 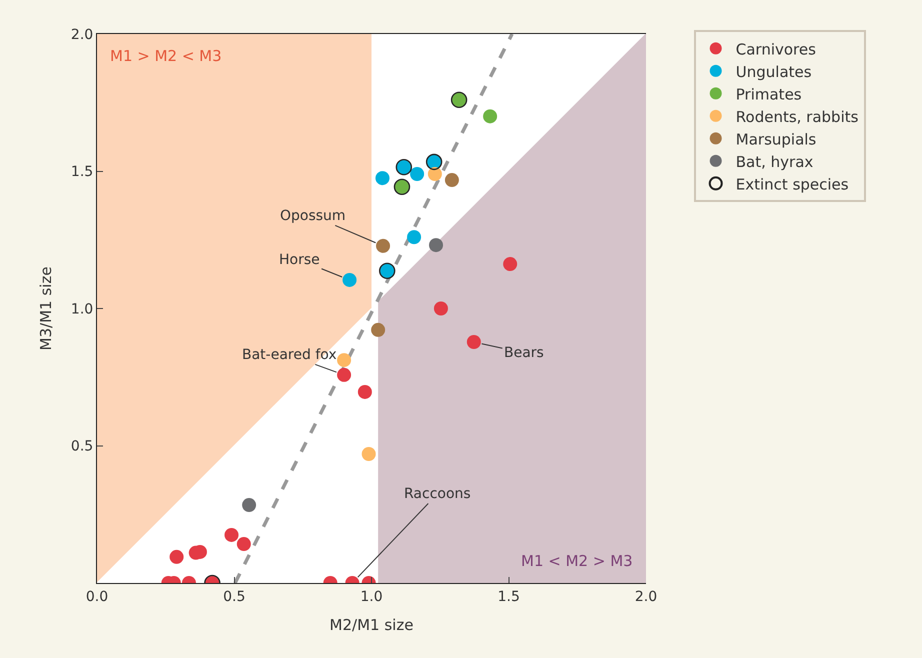 What do you see at coordinates (577, 561) in the screenshot?
I see `annotation: M1 < M2 > M3` at bounding box center [577, 561].